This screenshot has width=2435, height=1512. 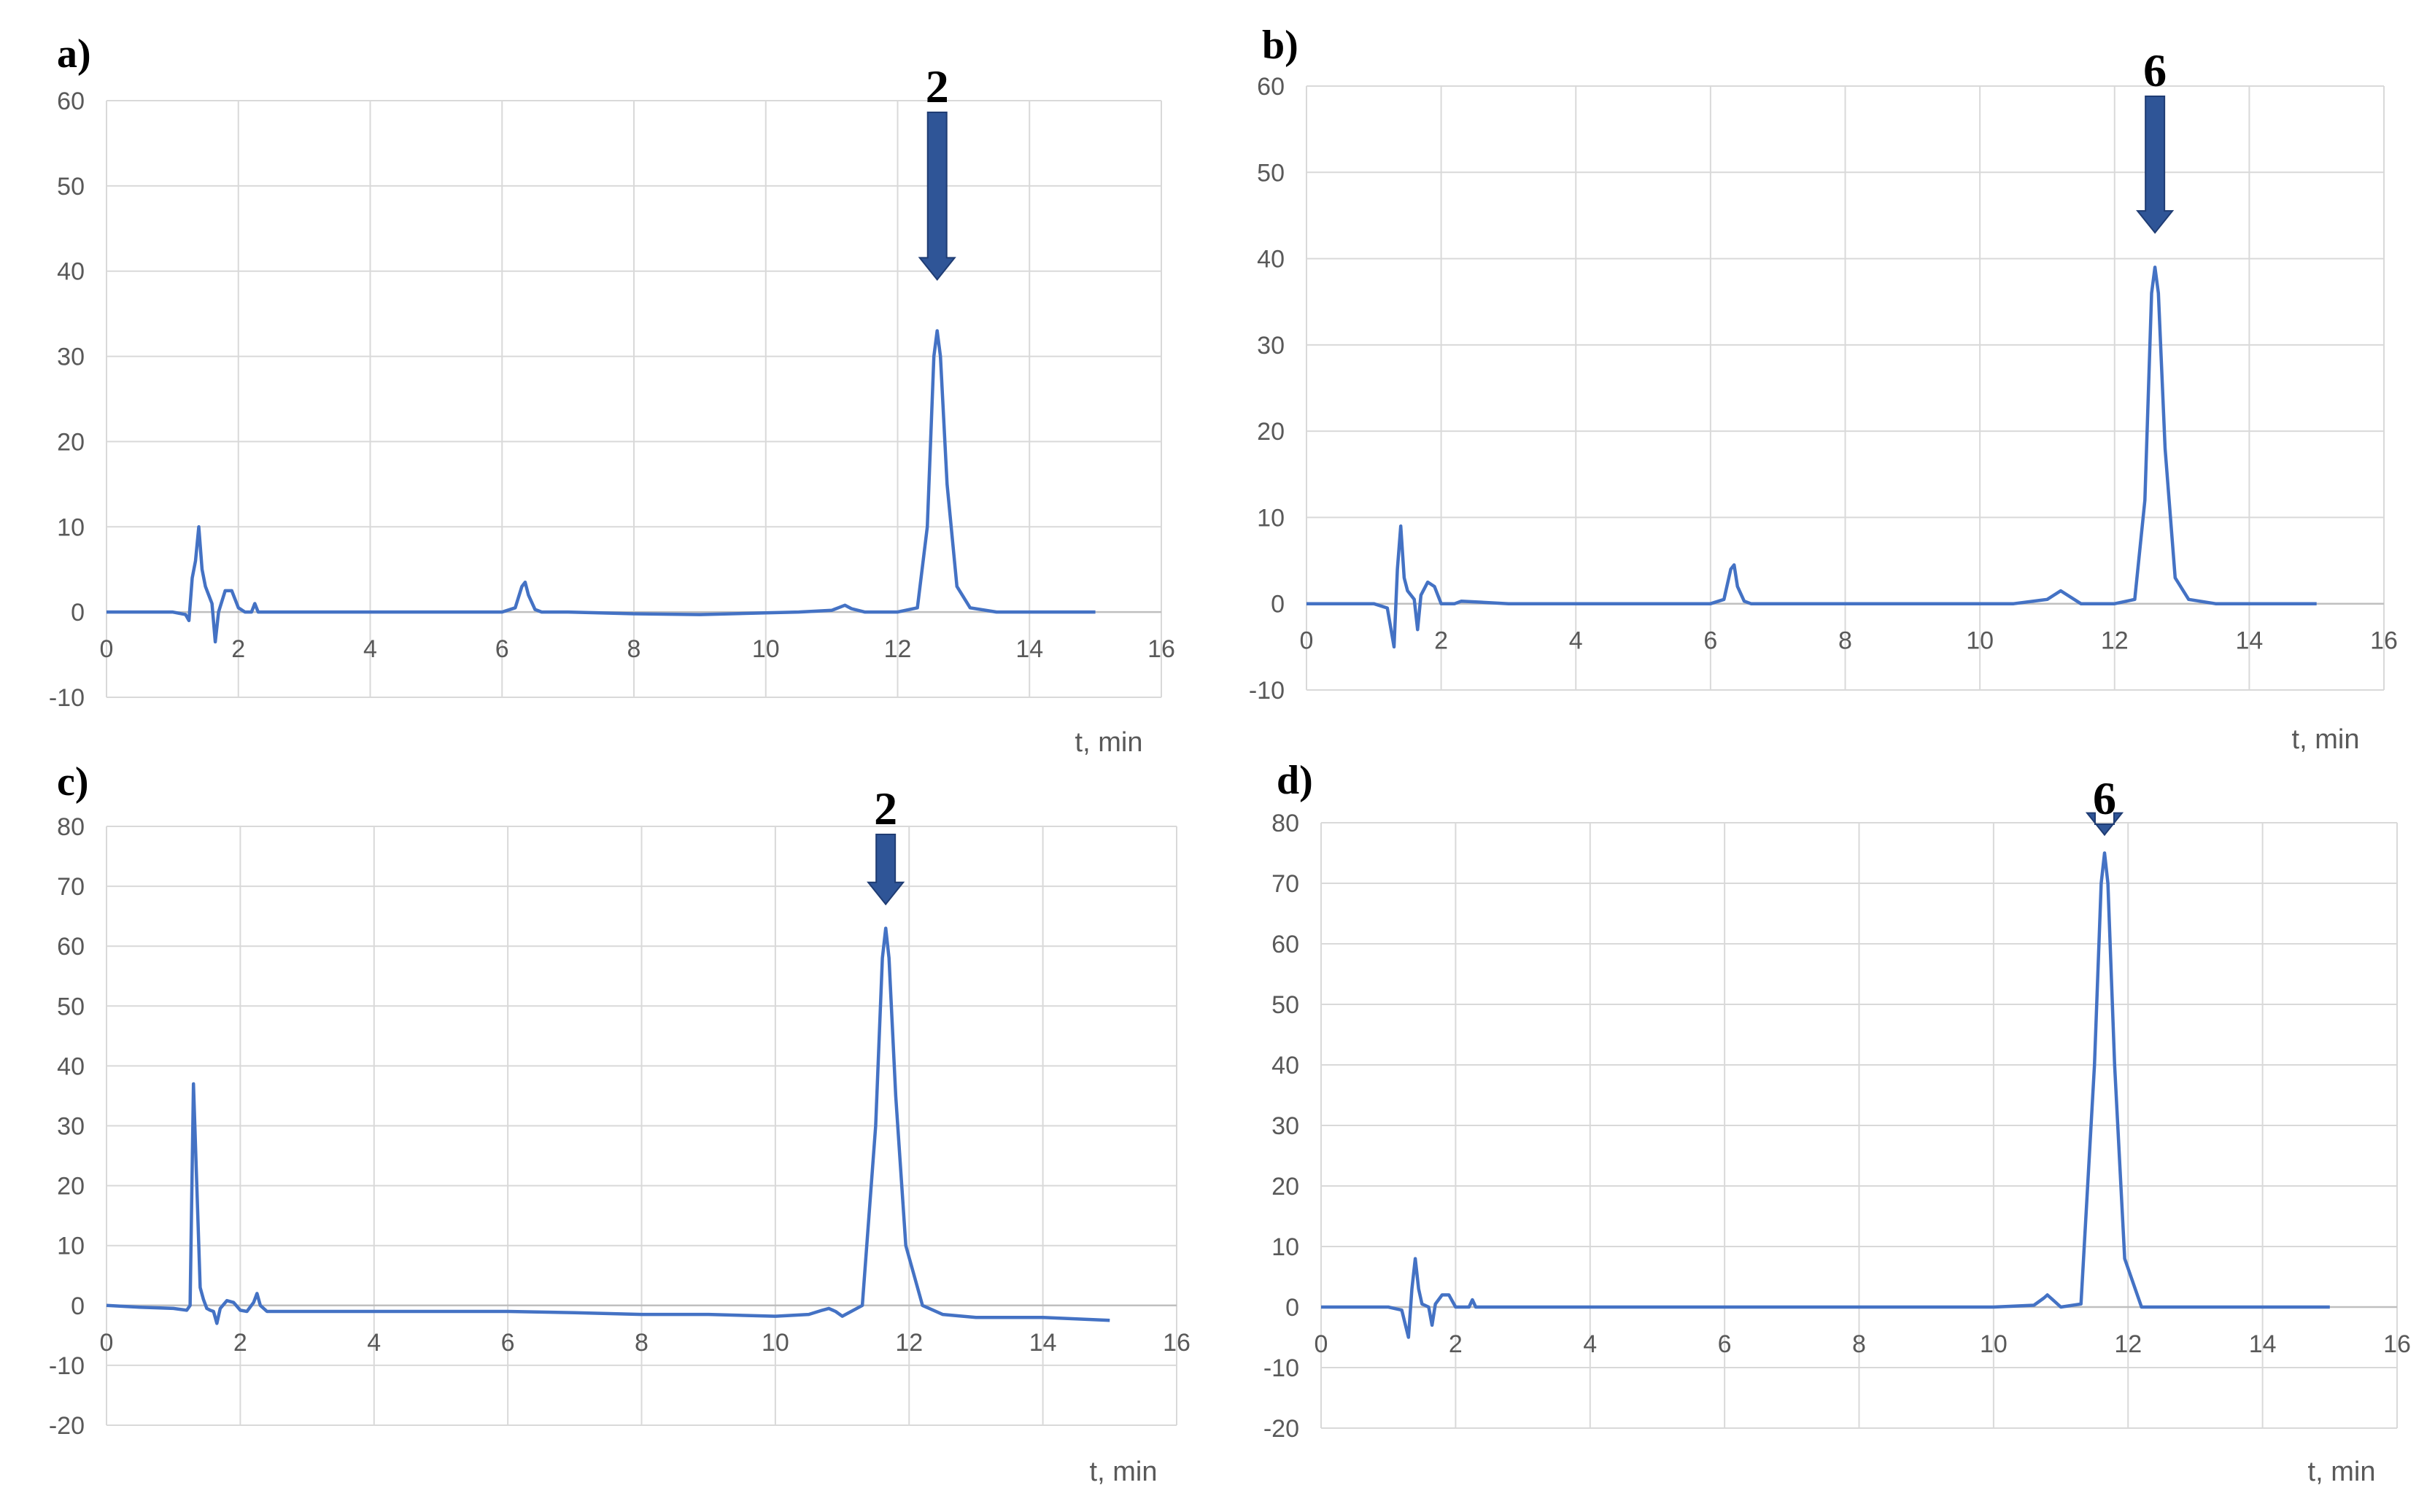 I want to click on panel-label: c), so click(x=73, y=782).